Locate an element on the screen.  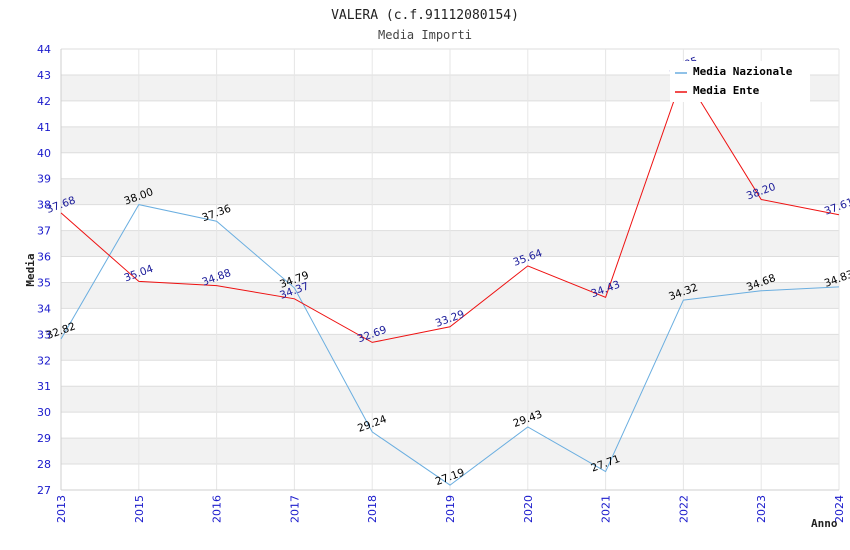
legend-label-media-ente: Media Ente is located at coordinates (726, 90).